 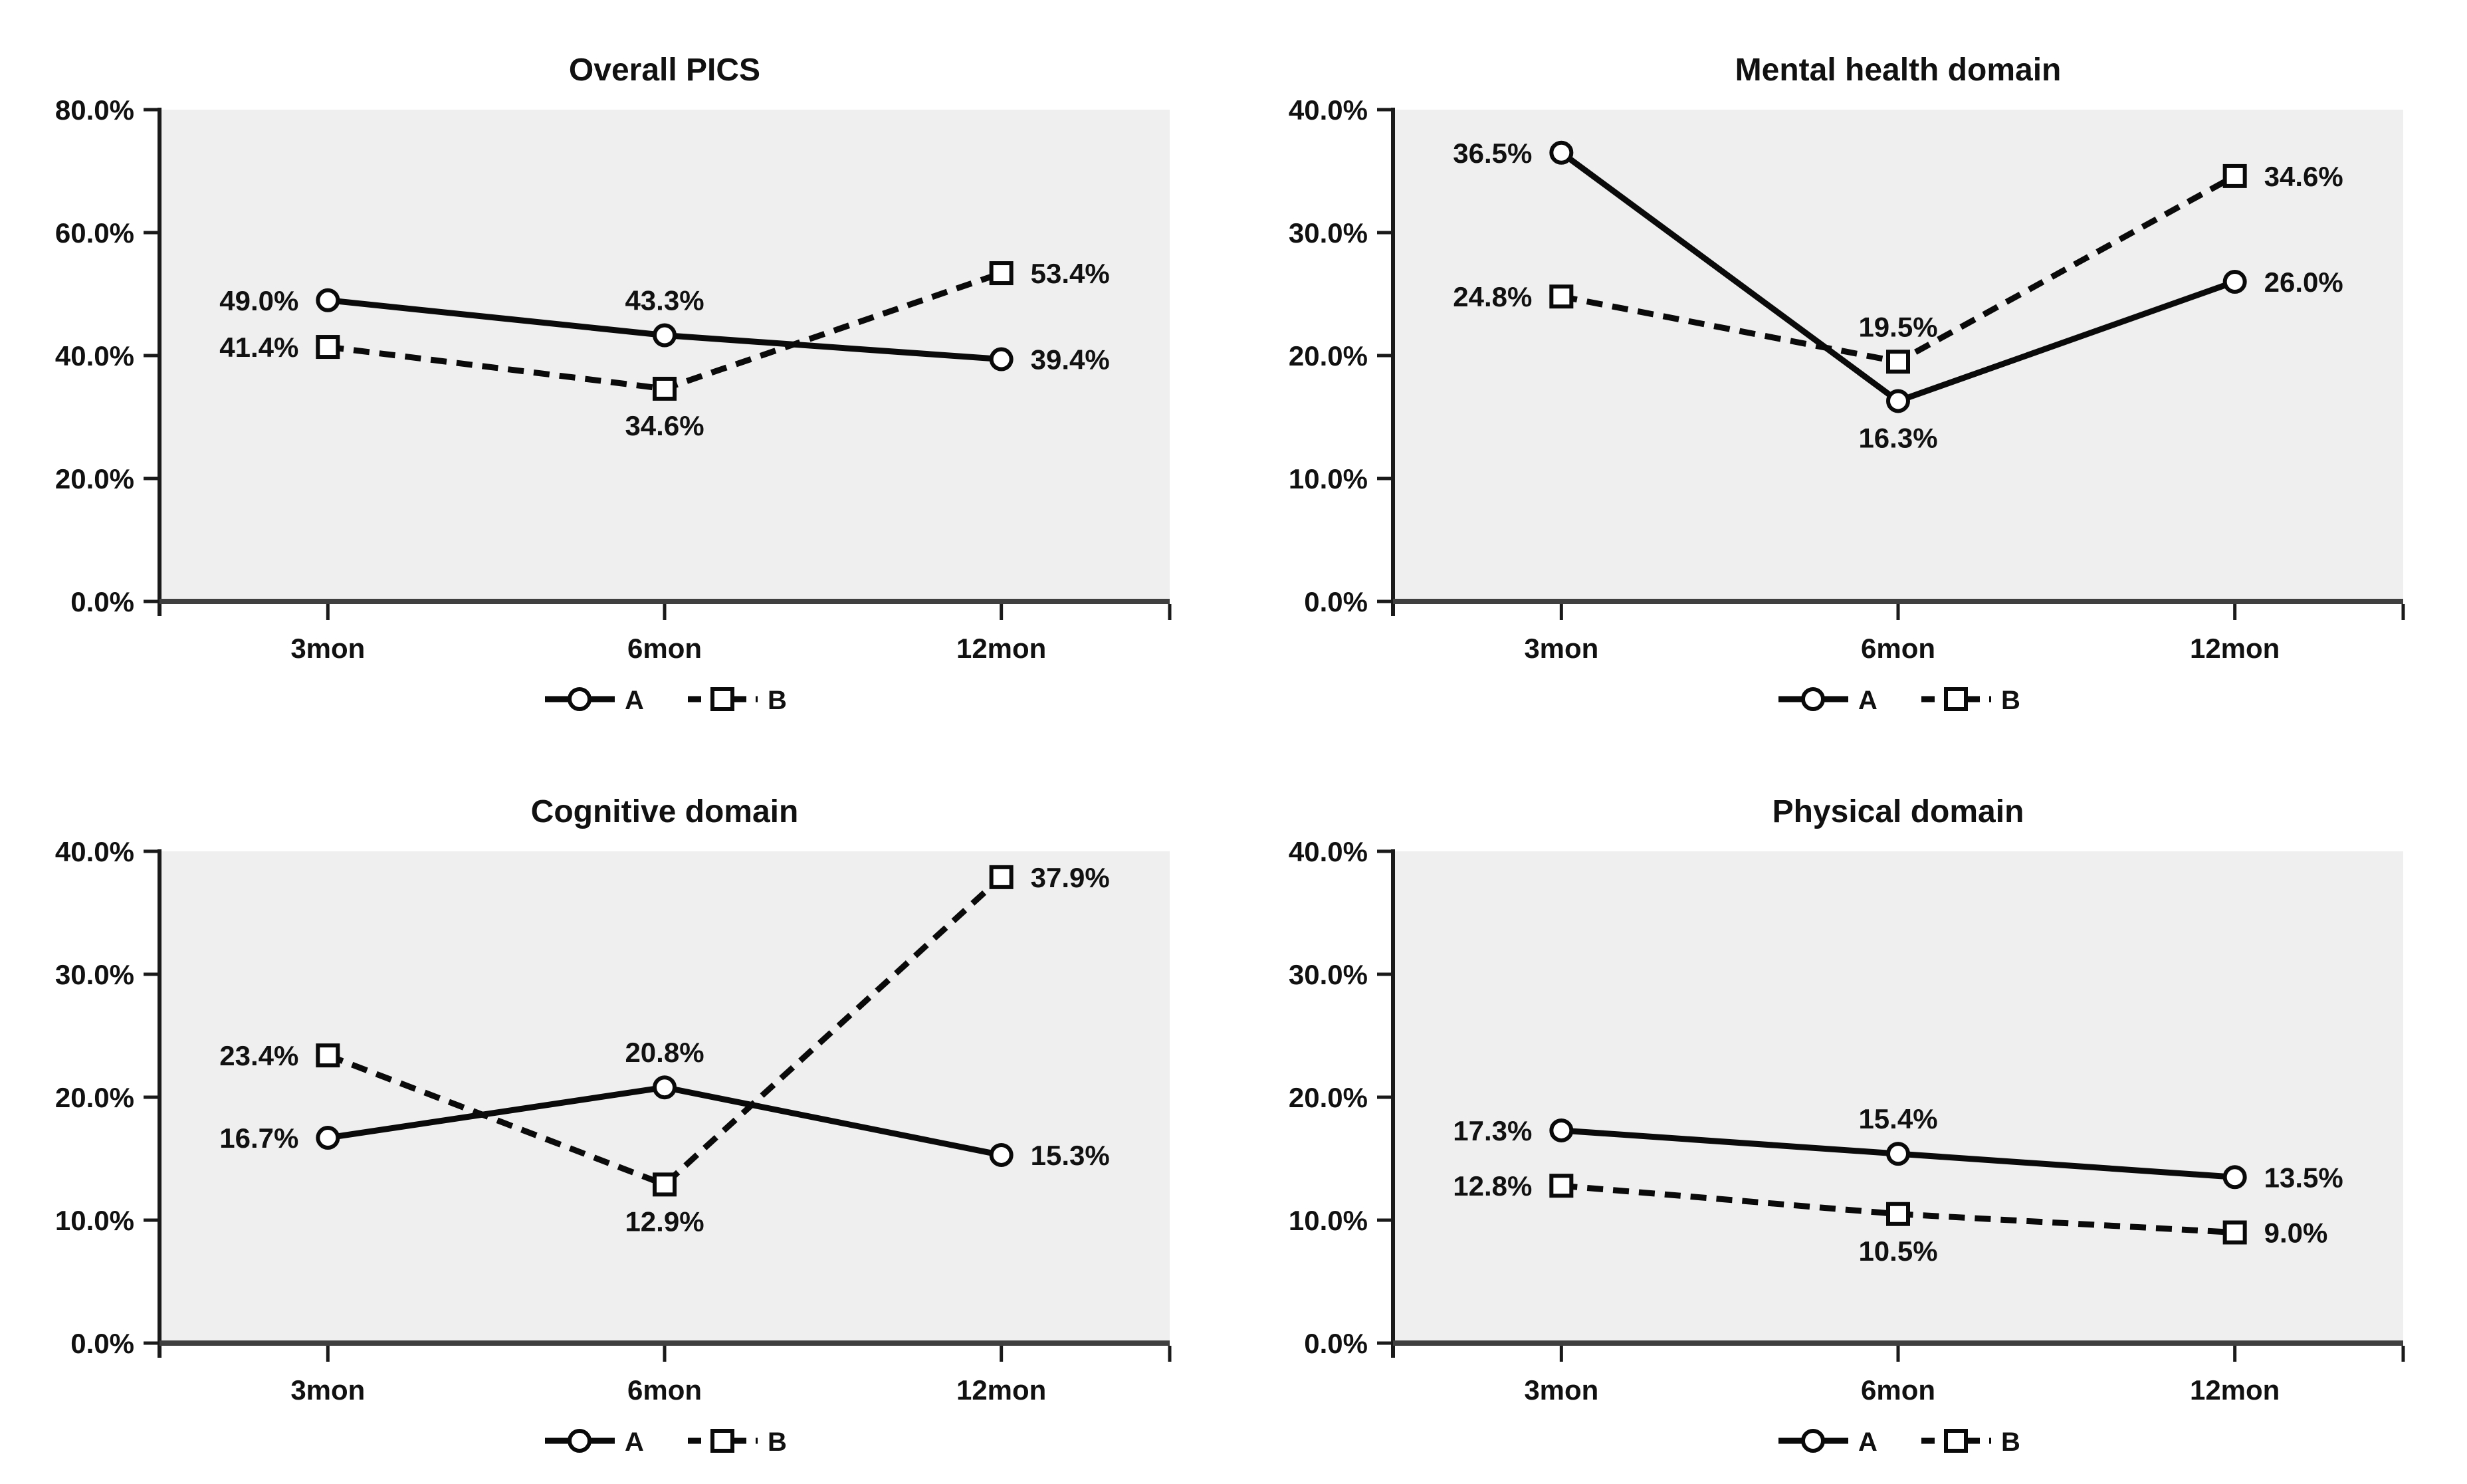 What do you see at coordinates (2296, 1233) in the screenshot?
I see `data-label: 9.0%` at bounding box center [2296, 1233].